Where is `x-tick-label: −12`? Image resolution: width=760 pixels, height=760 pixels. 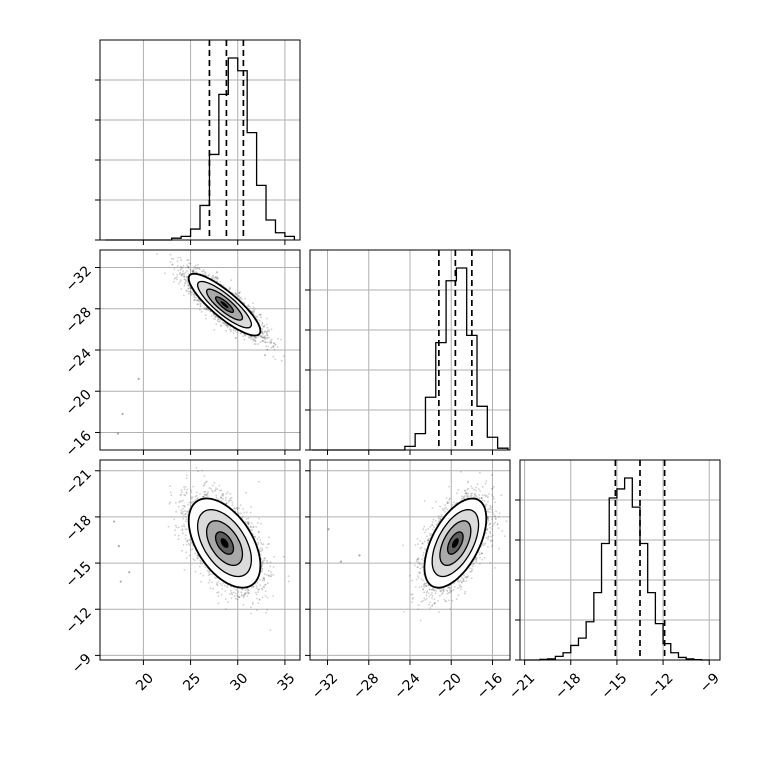
x-tick-label: −12 is located at coordinates (660, 686).